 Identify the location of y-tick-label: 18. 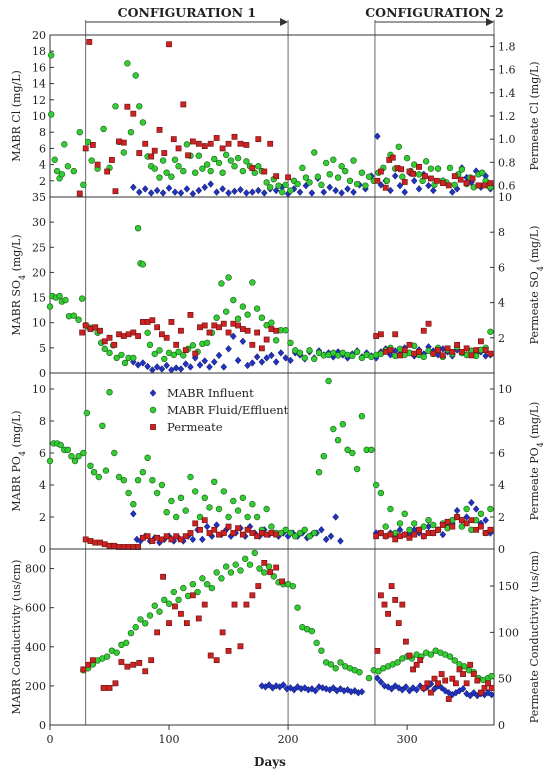
(39, 51).